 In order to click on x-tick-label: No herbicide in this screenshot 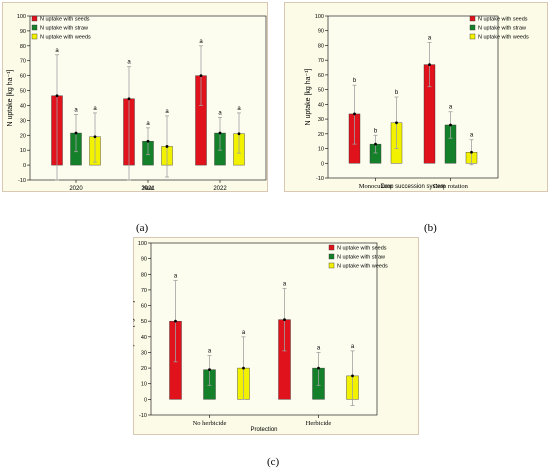, I will do `click(210, 423)`.